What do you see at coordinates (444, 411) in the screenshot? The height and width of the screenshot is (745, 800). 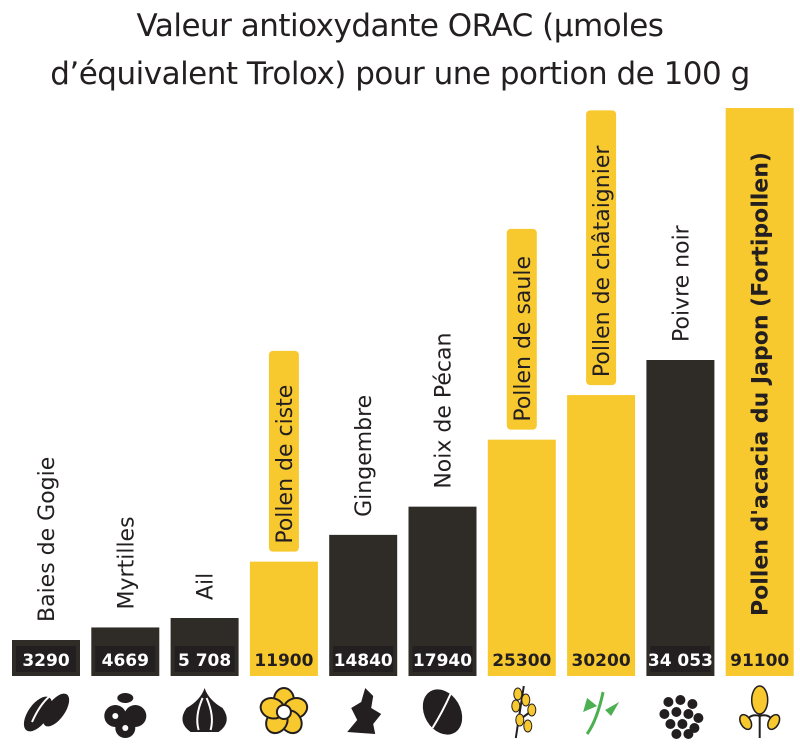 I see `category-label-5: Noix de Pécan` at bounding box center [444, 411].